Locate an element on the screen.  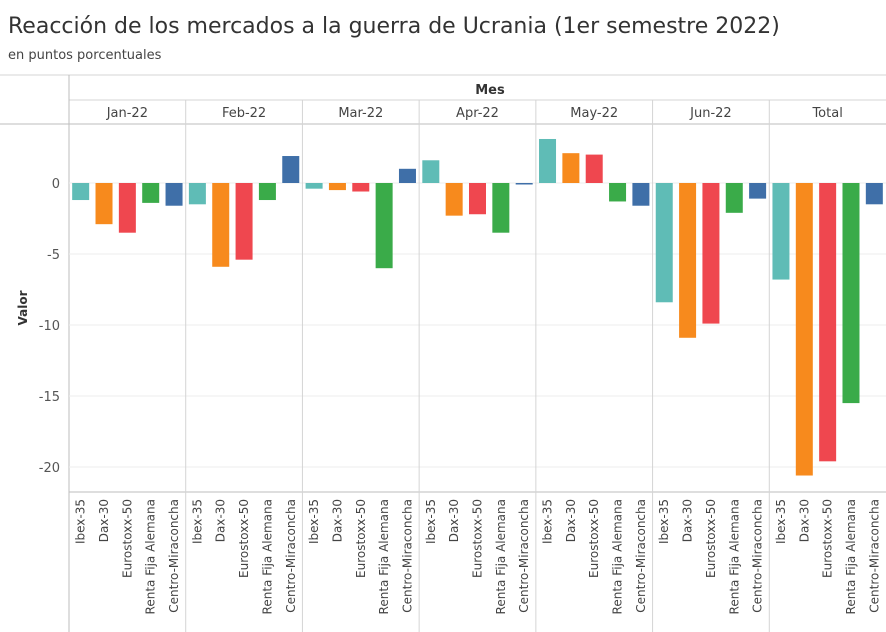
panel-header: Mar-22 is located at coordinates (360, 113).